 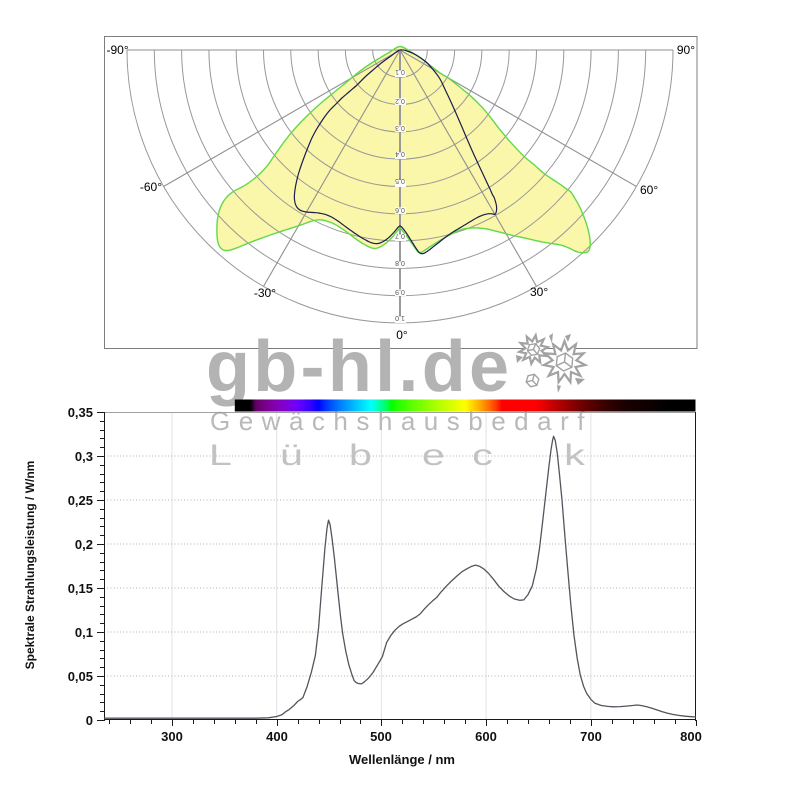 What do you see at coordinates (691, 736) in the screenshot?
I see `svg-text: 800` at bounding box center [691, 736].